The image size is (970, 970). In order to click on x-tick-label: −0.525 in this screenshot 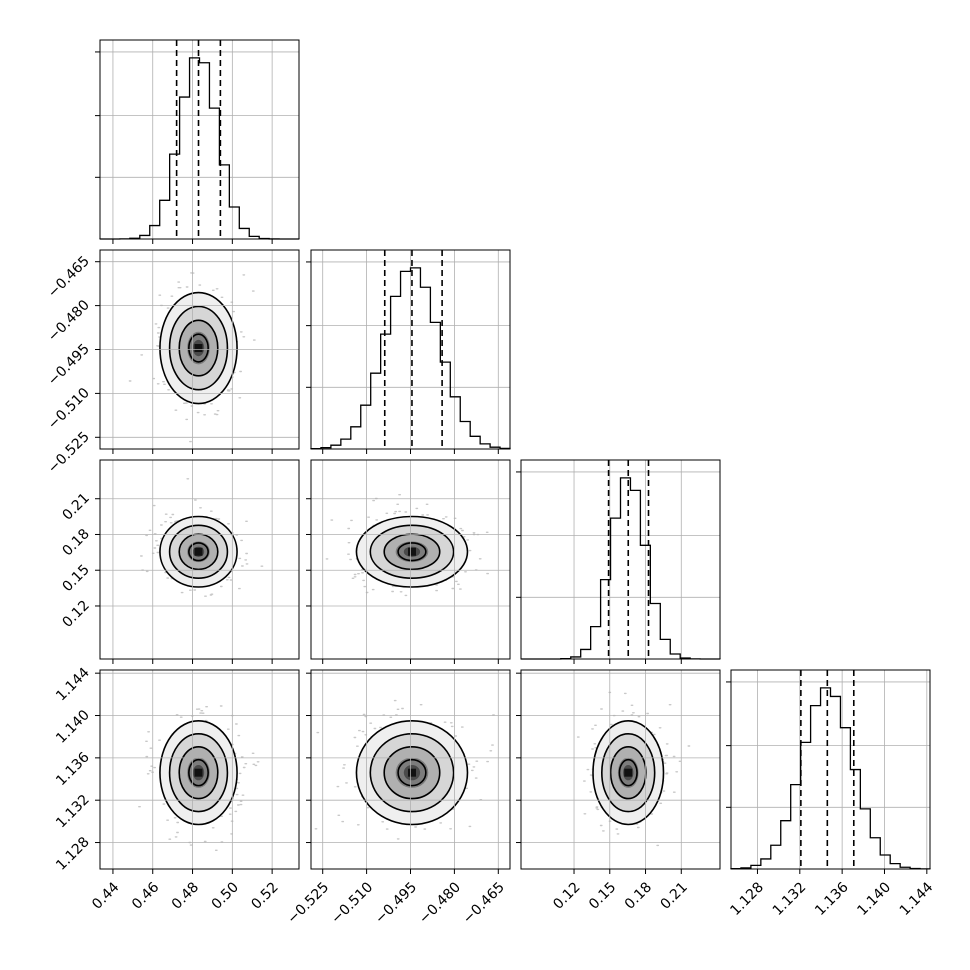, I will do `click(308, 903)`.